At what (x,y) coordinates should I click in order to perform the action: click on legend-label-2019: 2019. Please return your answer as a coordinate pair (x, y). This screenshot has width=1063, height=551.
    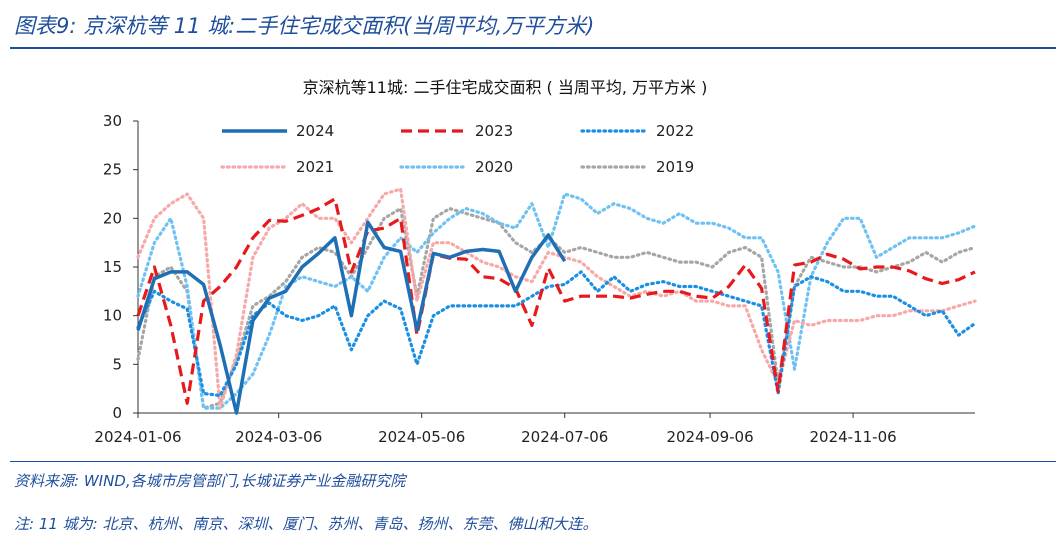
    Looking at the image, I should click on (675, 167).